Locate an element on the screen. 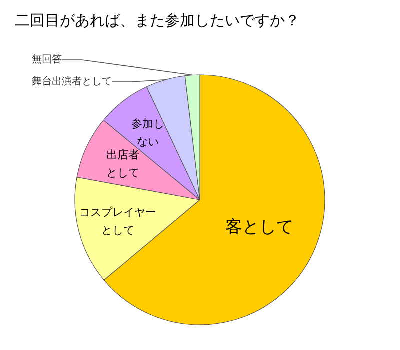 Image resolution: width=400 pixels, height=350 pixels. slice-label: 出店者として is located at coordinates (123, 164).